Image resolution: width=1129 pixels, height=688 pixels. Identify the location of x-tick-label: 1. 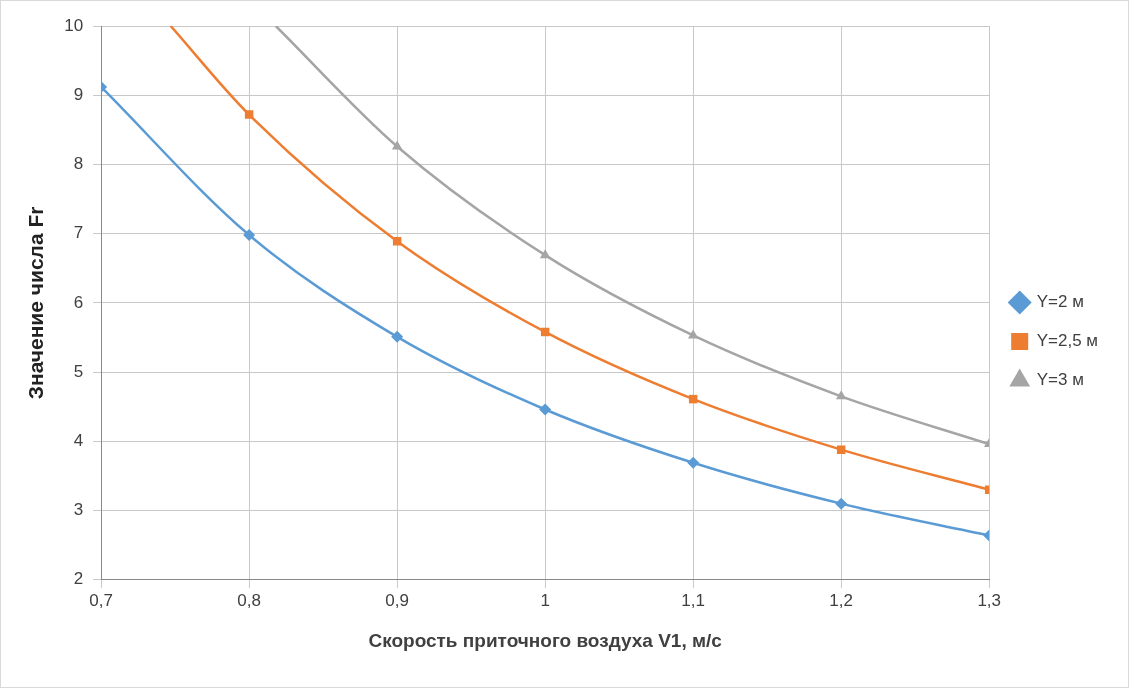
(545, 600).